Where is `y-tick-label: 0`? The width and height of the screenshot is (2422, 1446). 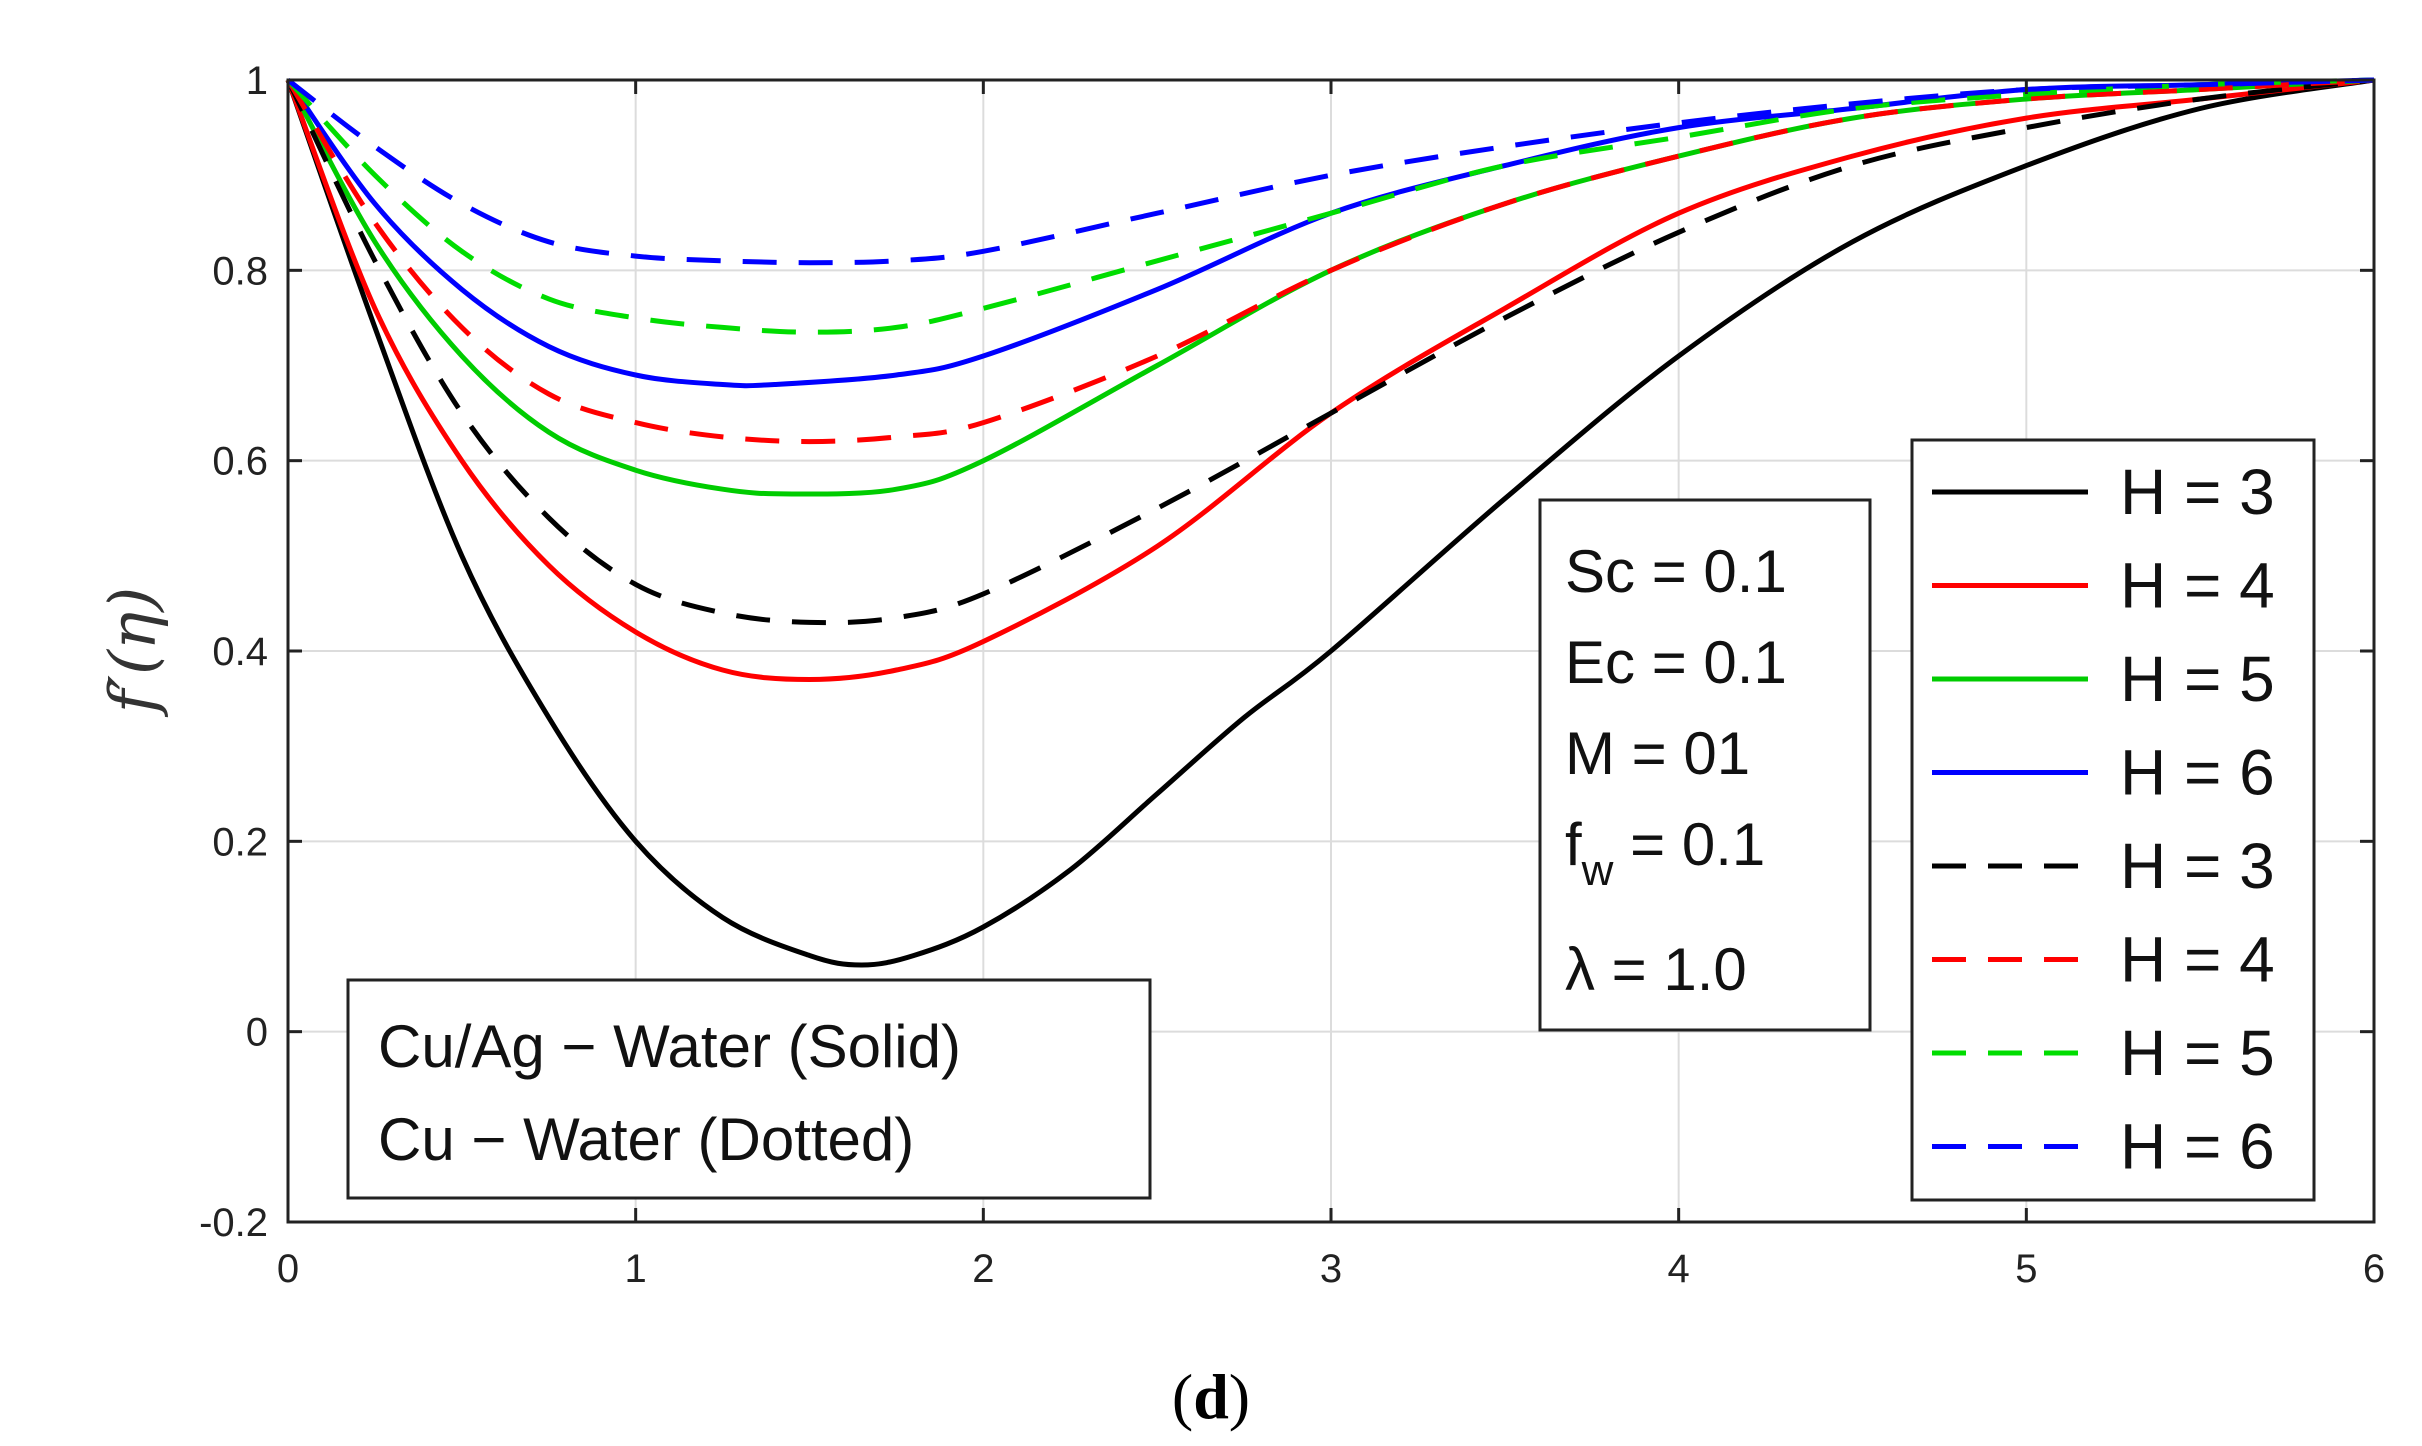
y-tick-label: 0 is located at coordinates (257, 1033).